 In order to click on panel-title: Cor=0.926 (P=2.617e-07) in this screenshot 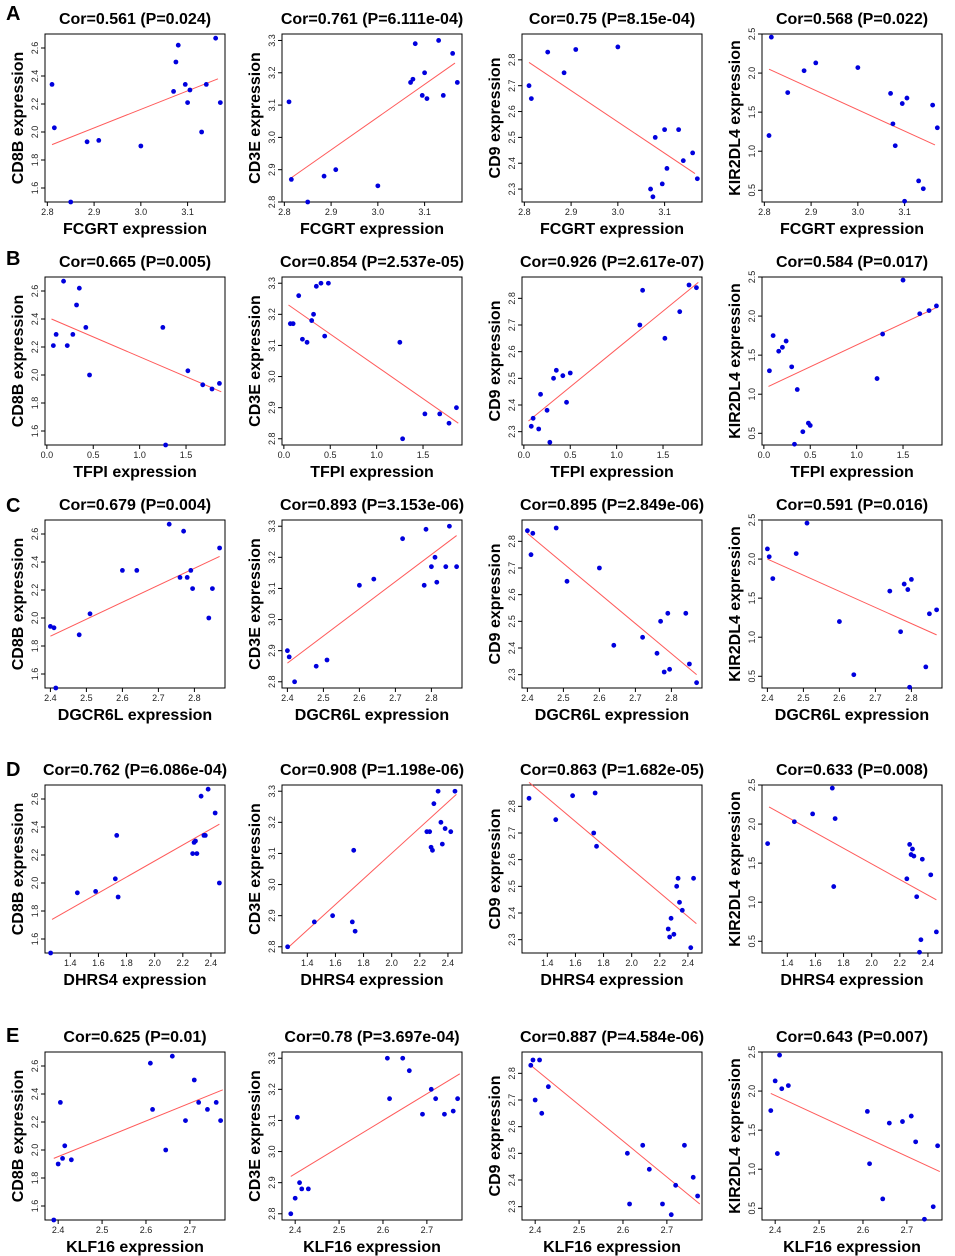, I will do `click(612, 262)`.